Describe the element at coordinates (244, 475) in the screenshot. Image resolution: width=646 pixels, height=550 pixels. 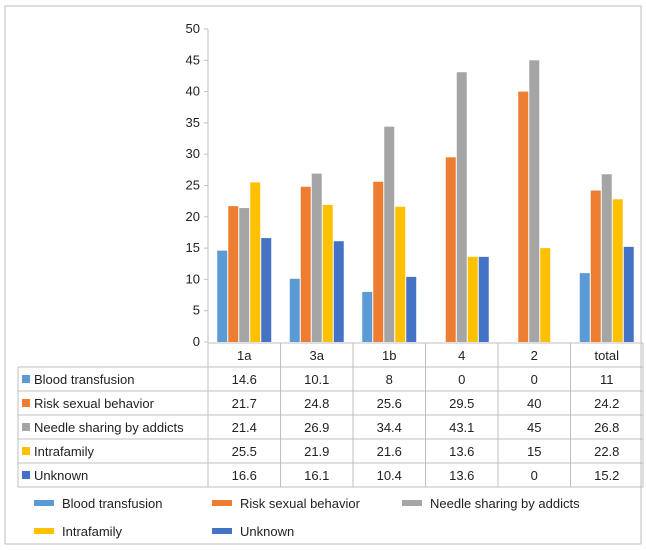
I see `data-label: 16.6` at that location.